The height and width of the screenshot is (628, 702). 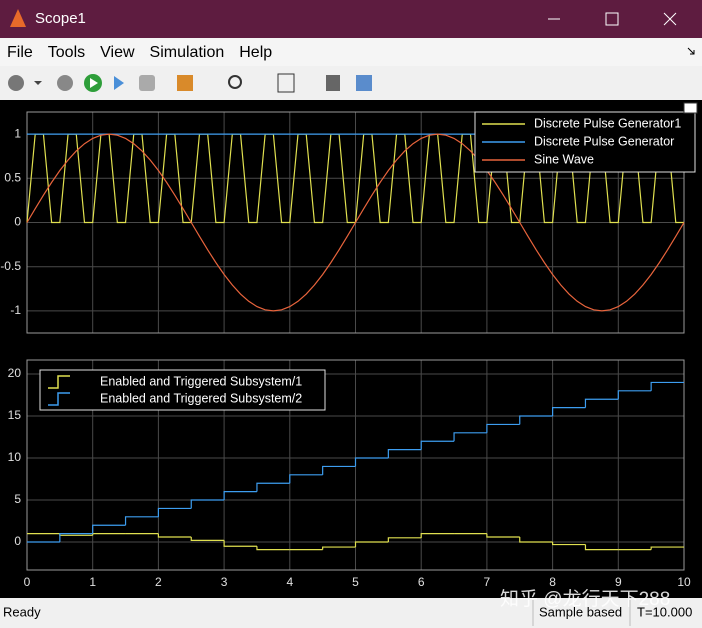 What do you see at coordinates (286, 83) in the screenshot?
I see `autoscale-button` at bounding box center [286, 83].